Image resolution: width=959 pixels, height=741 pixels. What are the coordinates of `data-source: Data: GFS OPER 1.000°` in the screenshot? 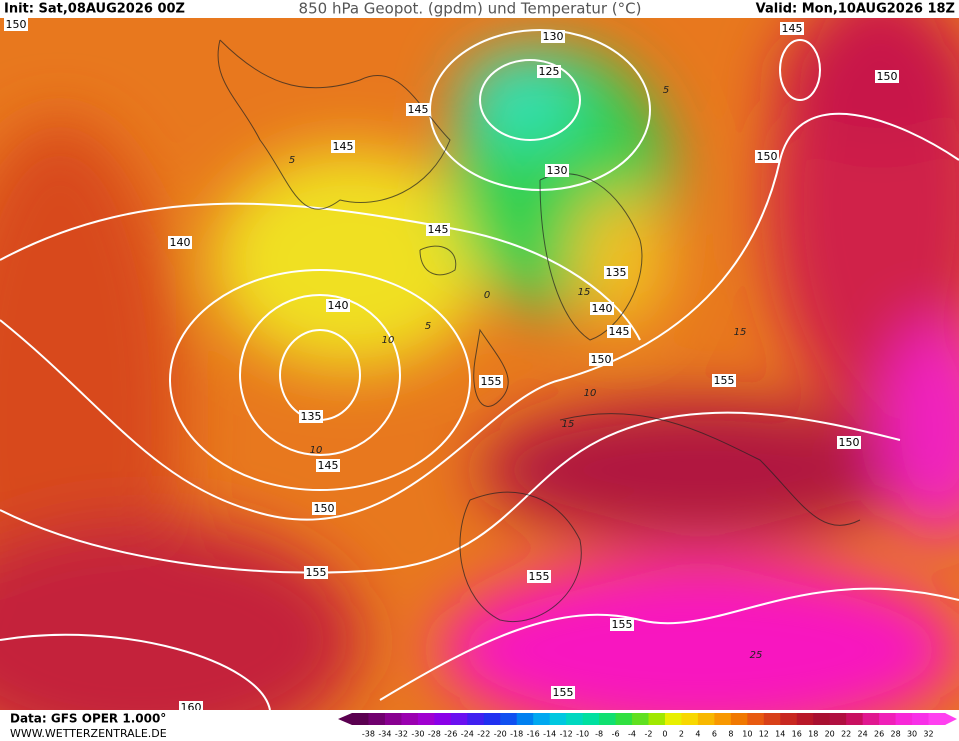 It's located at (88, 719).